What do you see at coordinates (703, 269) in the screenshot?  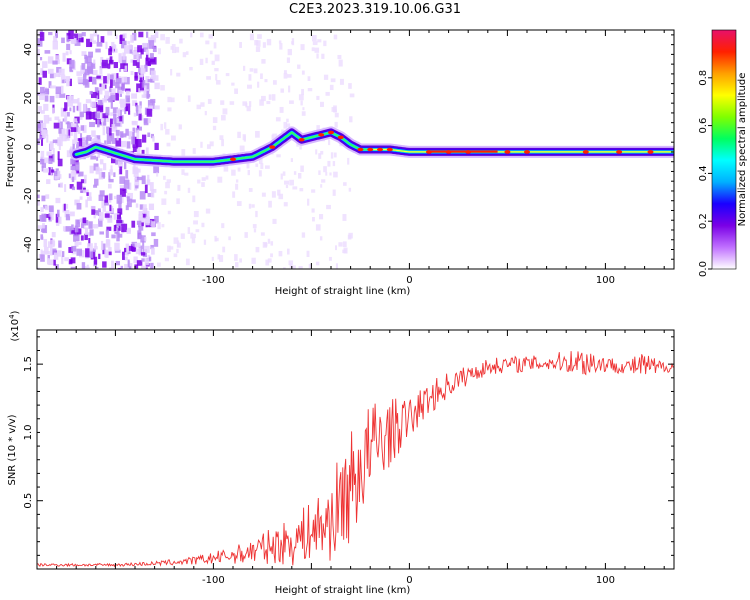 I see `colorbar-tick-label: 0.0` at bounding box center [703, 269].